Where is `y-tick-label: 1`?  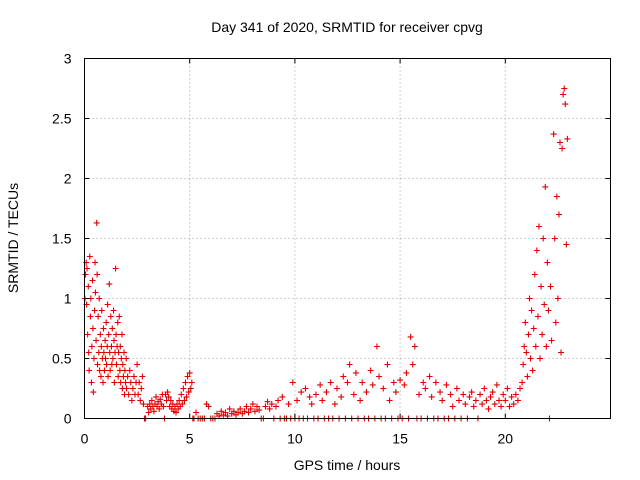
y-tick-label: 1 is located at coordinates (68, 299).